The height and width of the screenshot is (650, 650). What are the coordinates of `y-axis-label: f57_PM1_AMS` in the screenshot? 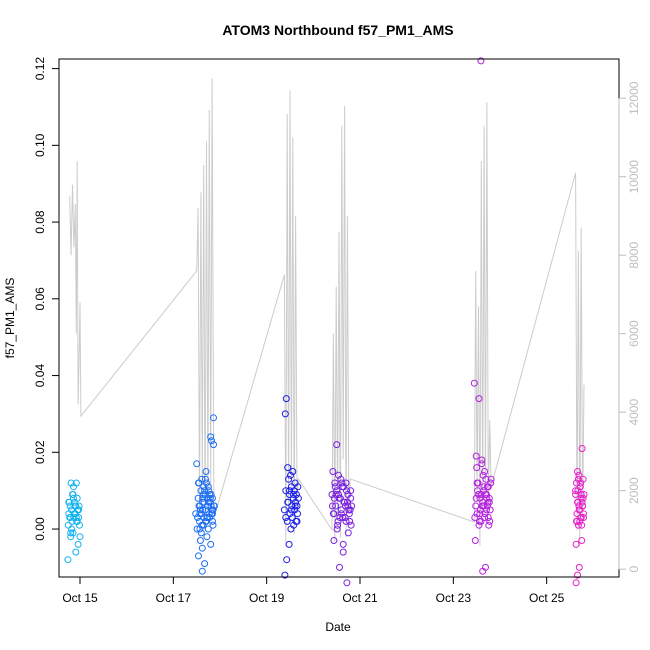 It's located at (10, 318).